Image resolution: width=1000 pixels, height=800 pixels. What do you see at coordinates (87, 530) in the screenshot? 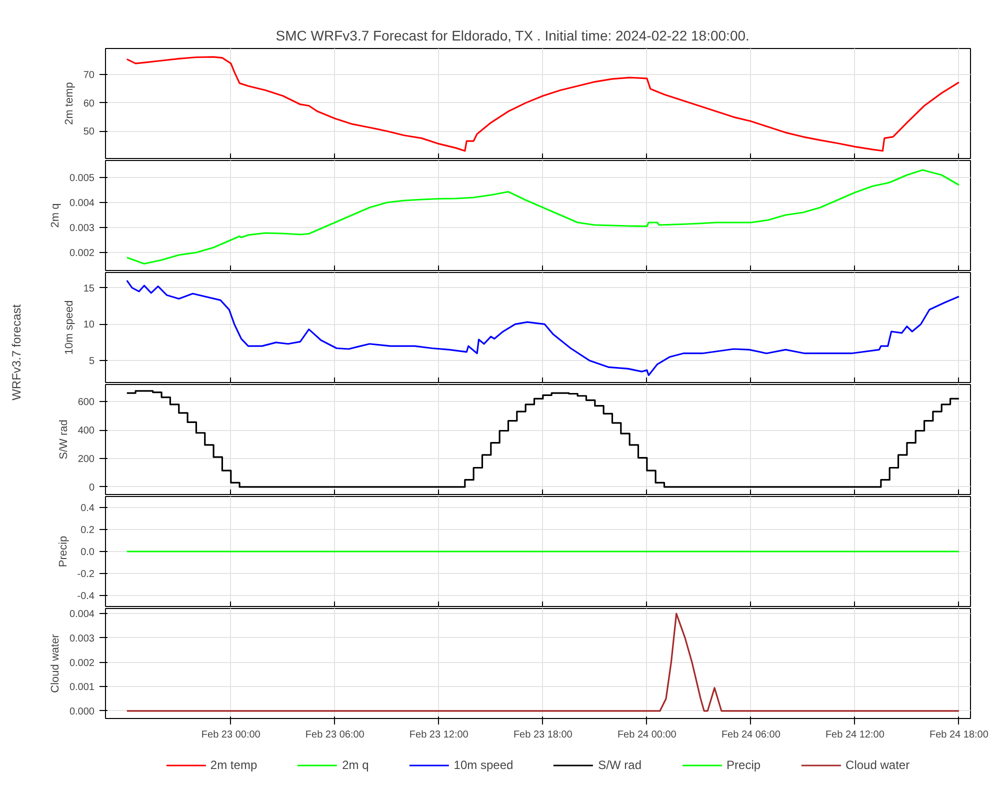
I see `y-tick-label: 0.2` at bounding box center [87, 530].